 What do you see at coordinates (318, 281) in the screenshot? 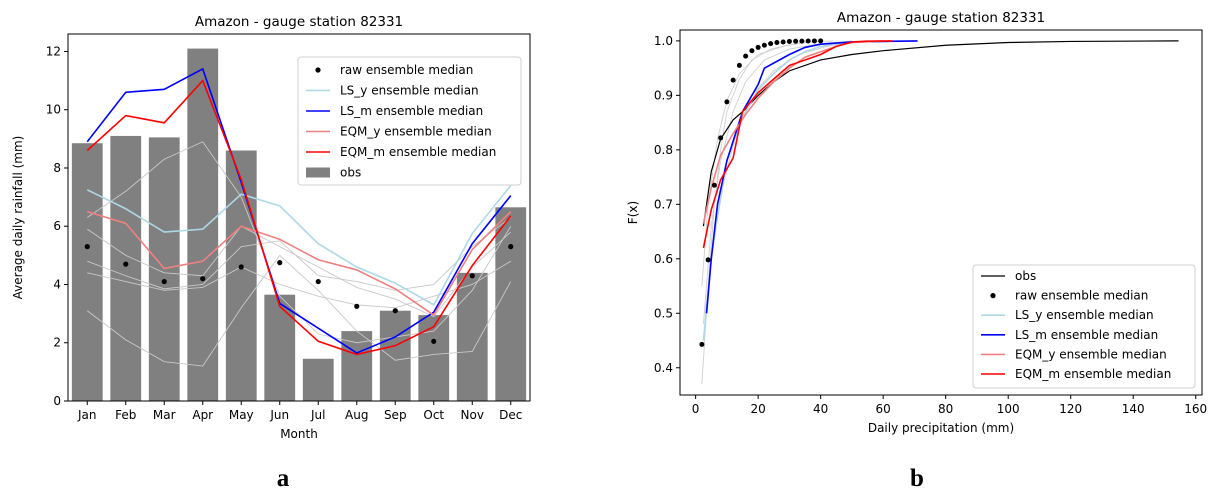
I see `point-raw-median-jul` at bounding box center [318, 281].